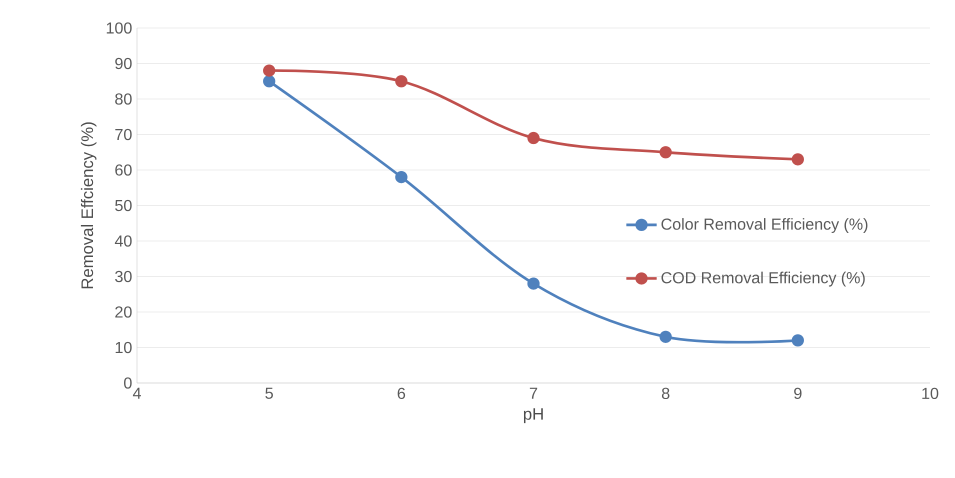  What do you see at coordinates (534, 393) in the screenshot?
I see `x-tick-label: 7` at bounding box center [534, 393].